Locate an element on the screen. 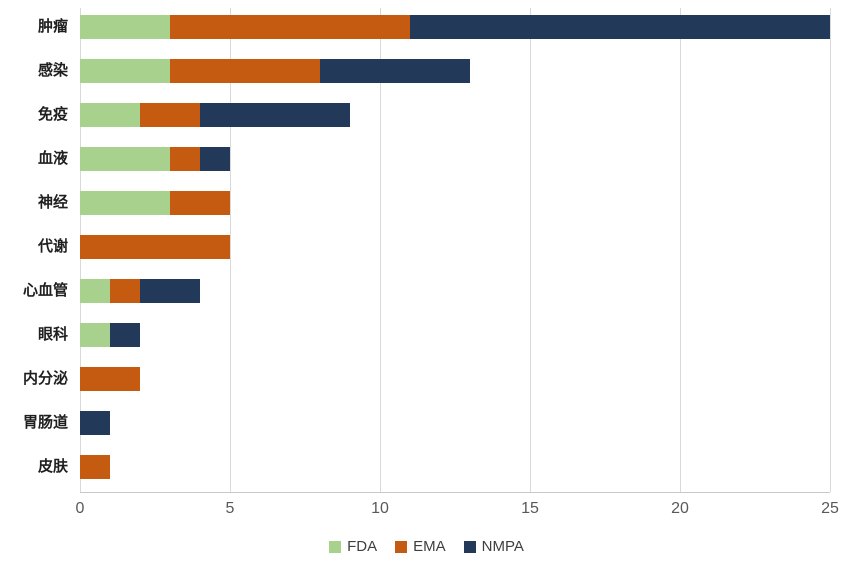 The width and height of the screenshot is (853, 565). x-tick-label: 5 is located at coordinates (230, 508).